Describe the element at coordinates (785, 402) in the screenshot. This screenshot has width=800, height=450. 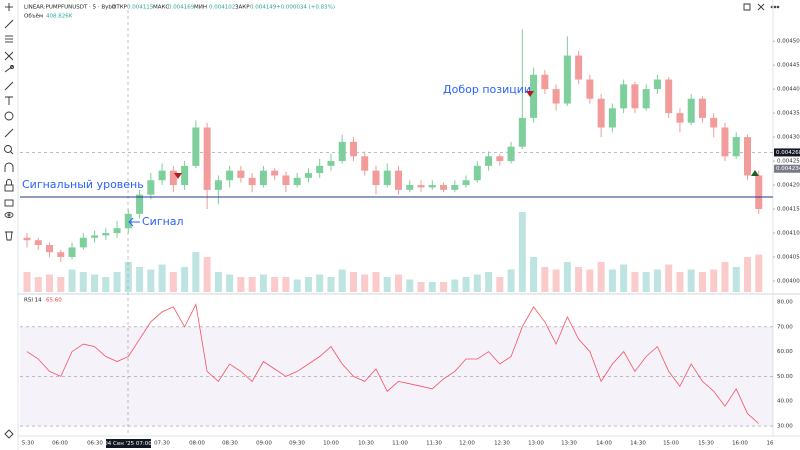
I see `rsi-tick-label: 40.00` at that location.